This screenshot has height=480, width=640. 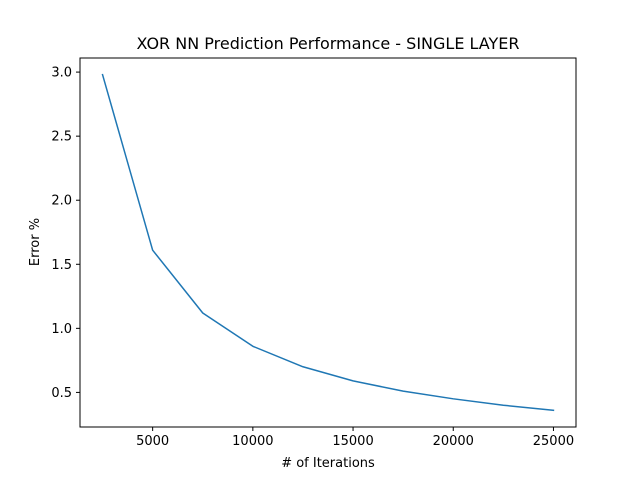 I want to click on y-tick-label: 2.0, so click(x=61, y=201).